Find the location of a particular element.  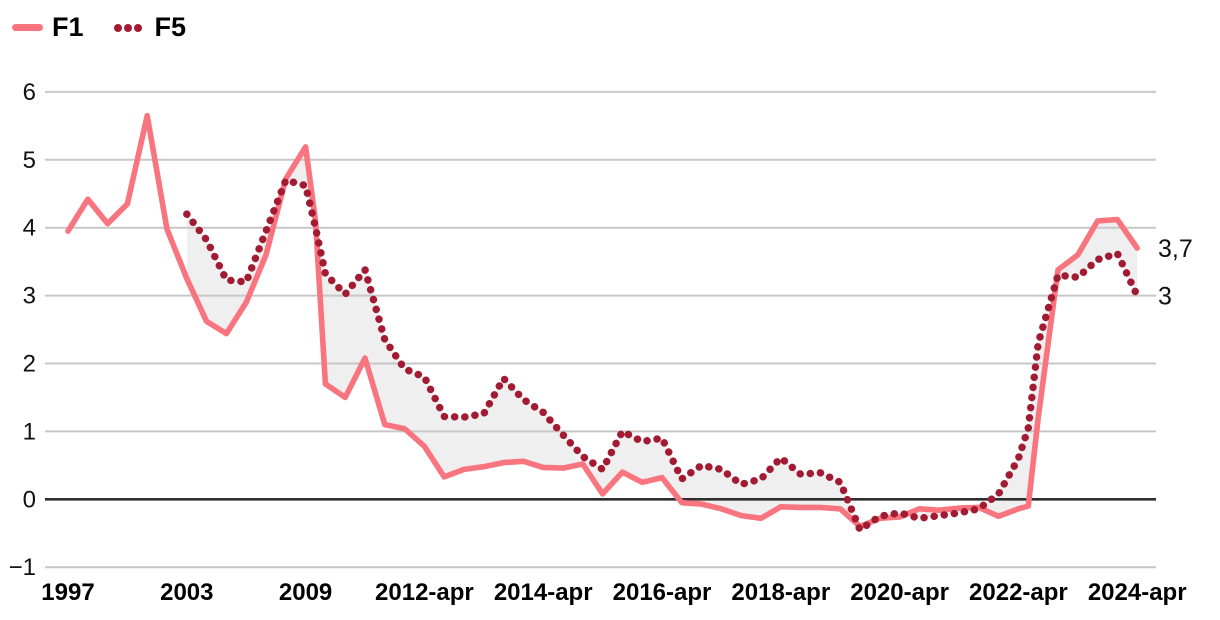

x-tick-label-2014-apr: 2014-apr is located at coordinates (543, 592).